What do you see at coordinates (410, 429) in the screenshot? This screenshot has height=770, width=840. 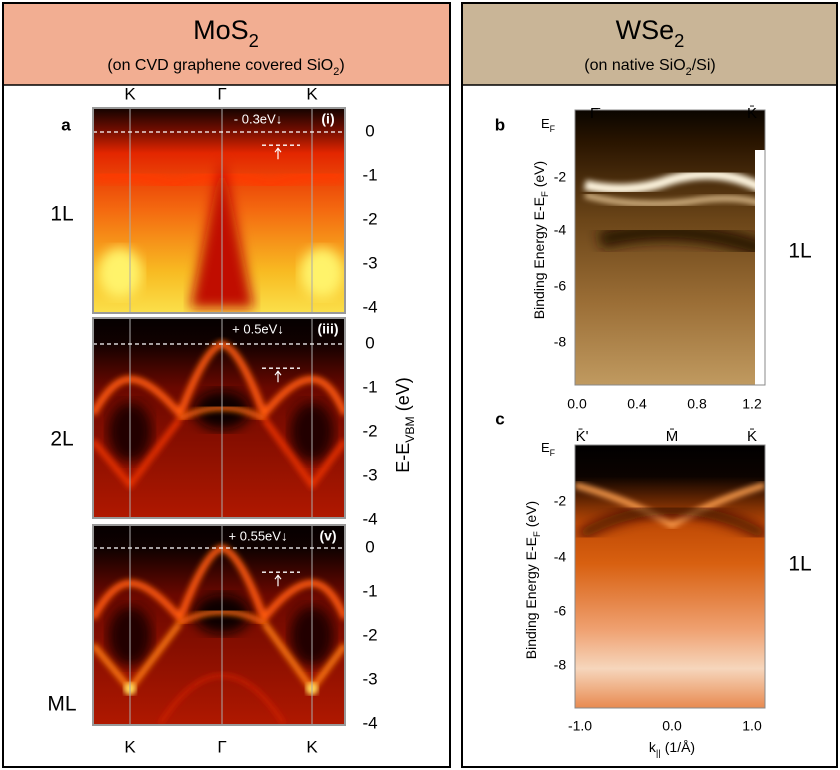 I see `y-axis-label-part: VBM` at bounding box center [410, 429].